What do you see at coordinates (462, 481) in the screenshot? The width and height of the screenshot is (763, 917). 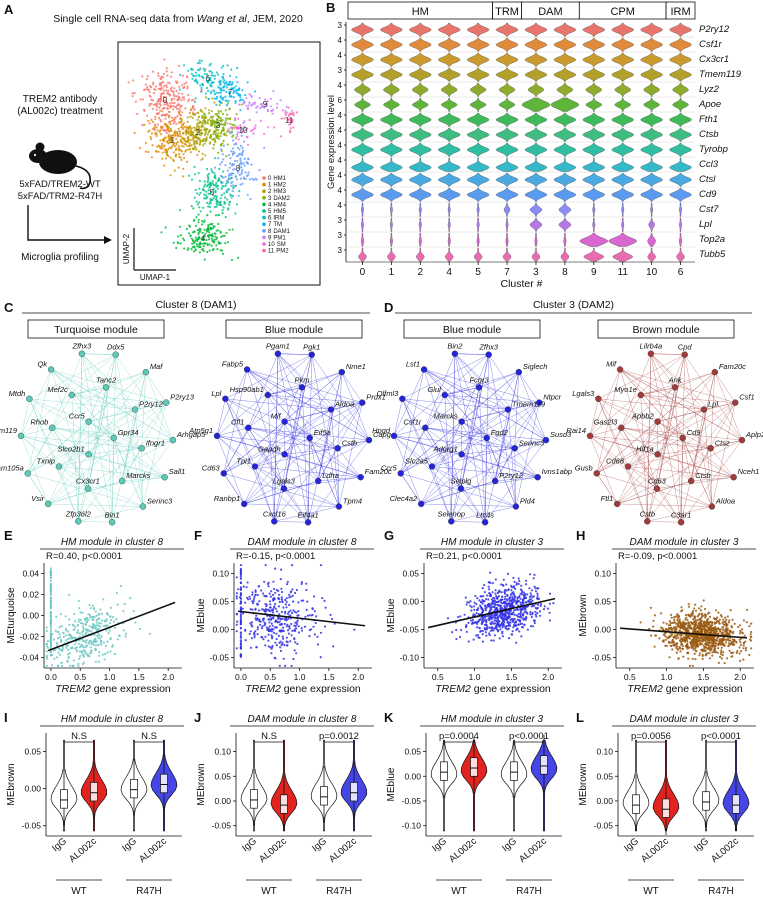 I see `network-gene-label: Selplg` at bounding box center [462, 481].